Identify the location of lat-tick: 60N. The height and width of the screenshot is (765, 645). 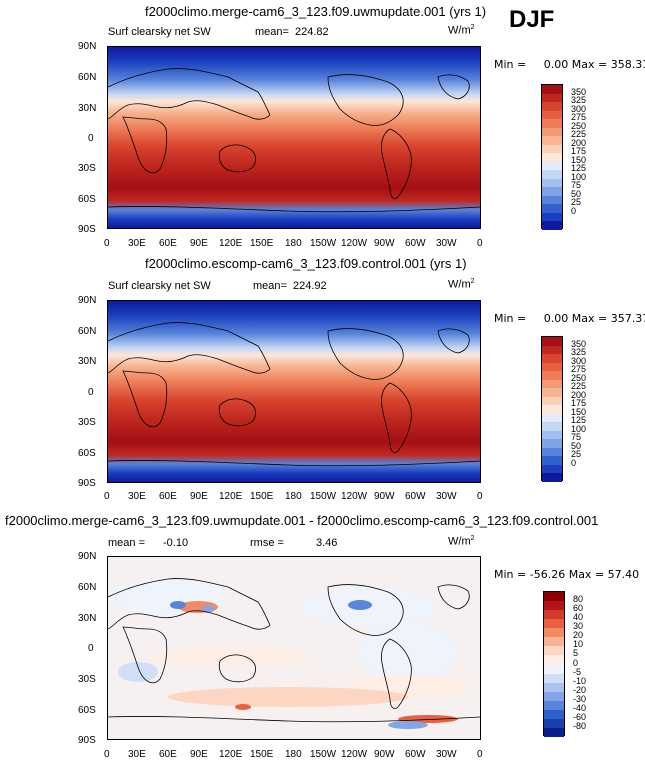
(87, 587).